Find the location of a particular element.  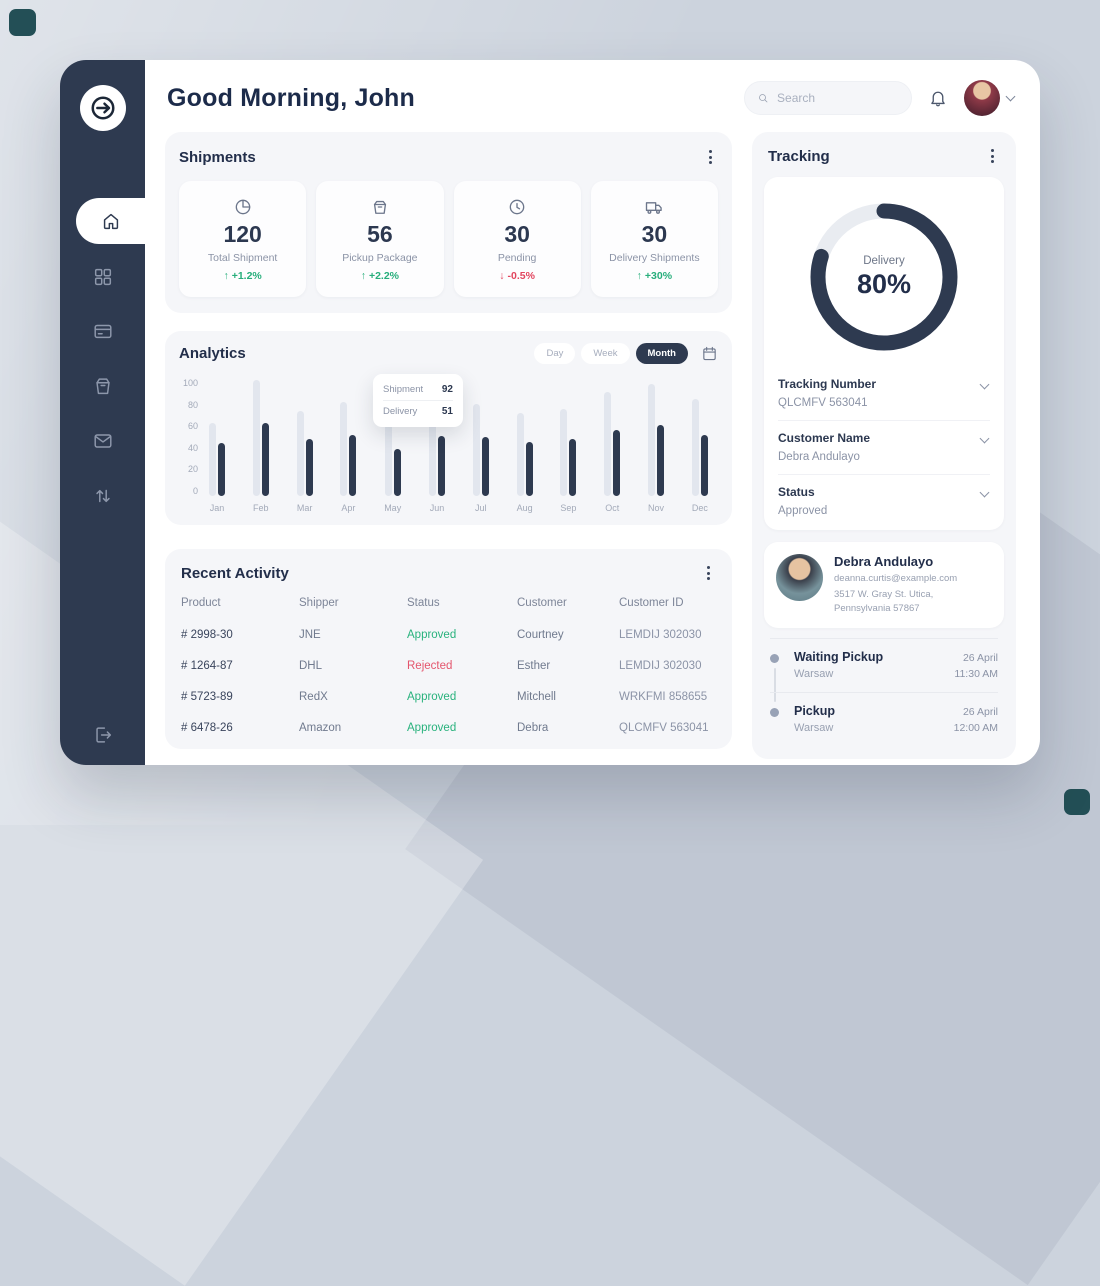

x-tick-label: Jul is located at coordinates (481, 508).